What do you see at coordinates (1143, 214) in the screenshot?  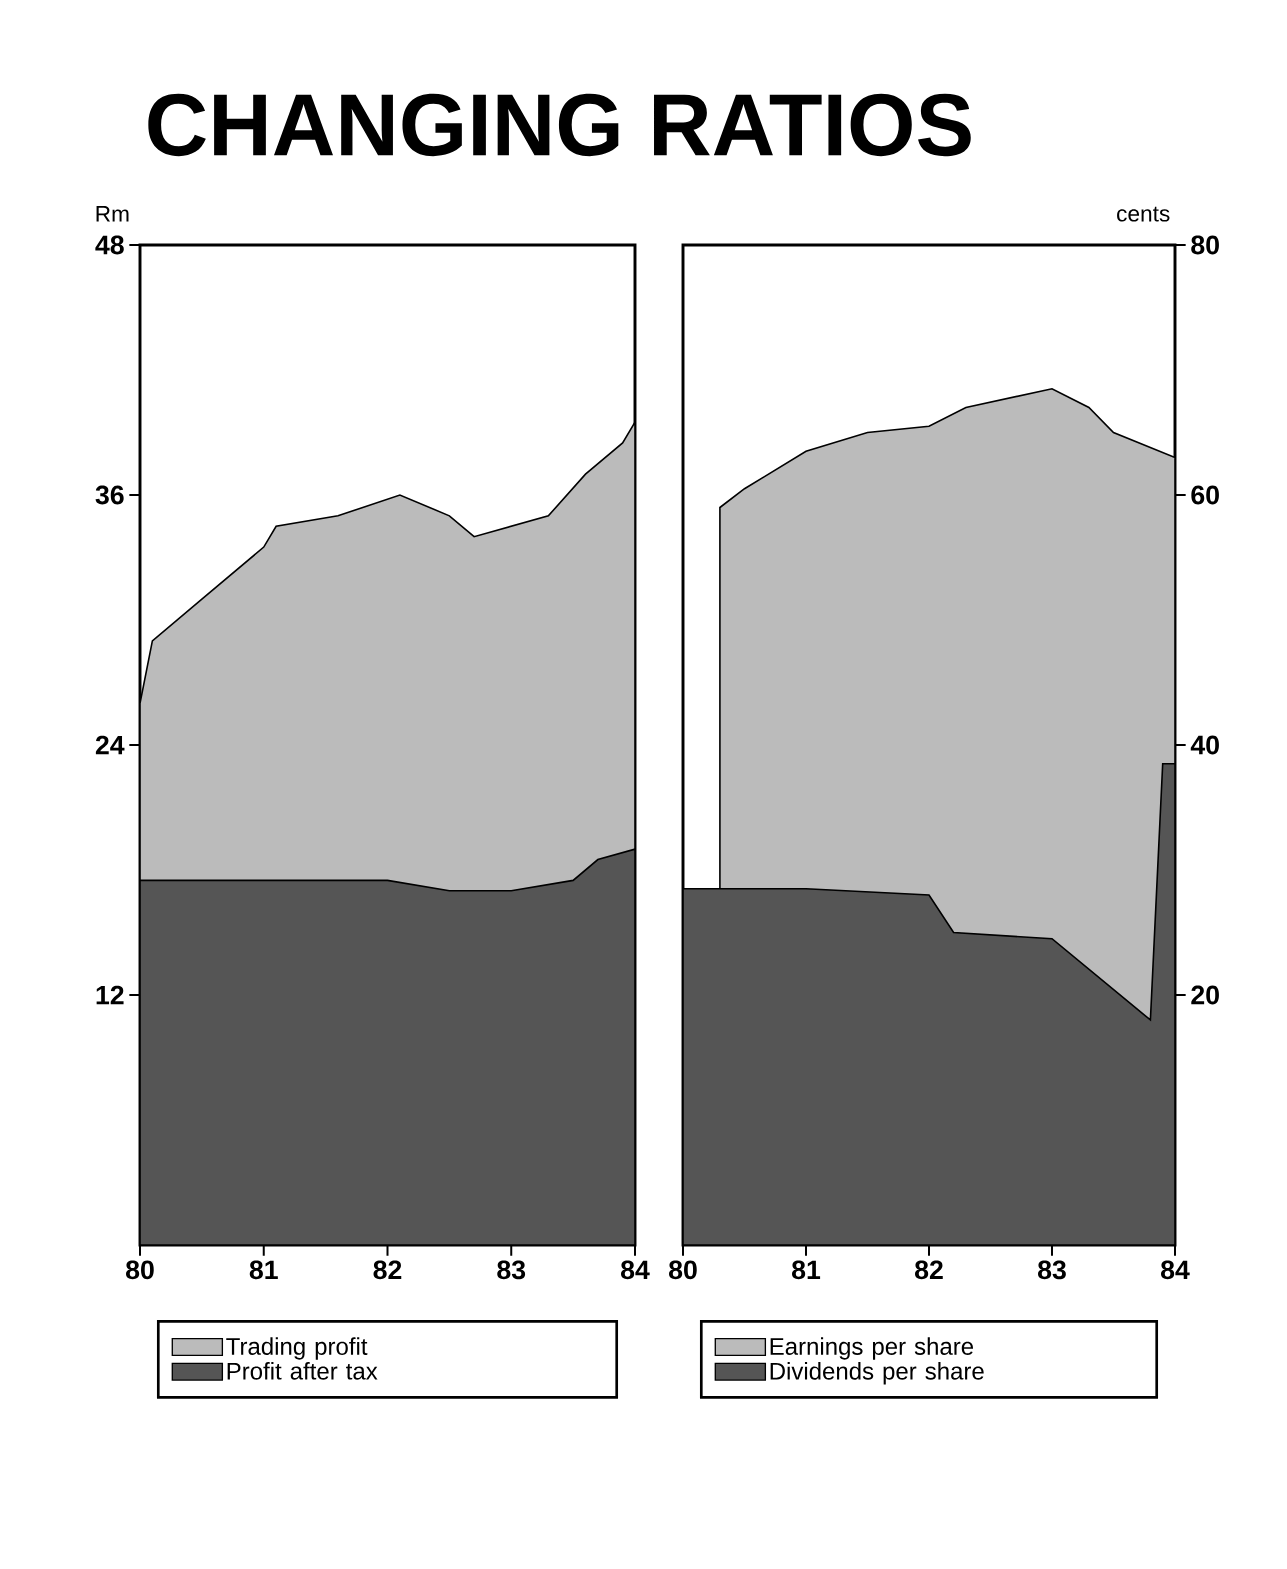 I see `y2-axis-title: cents` at bounding box center [1143, 214].